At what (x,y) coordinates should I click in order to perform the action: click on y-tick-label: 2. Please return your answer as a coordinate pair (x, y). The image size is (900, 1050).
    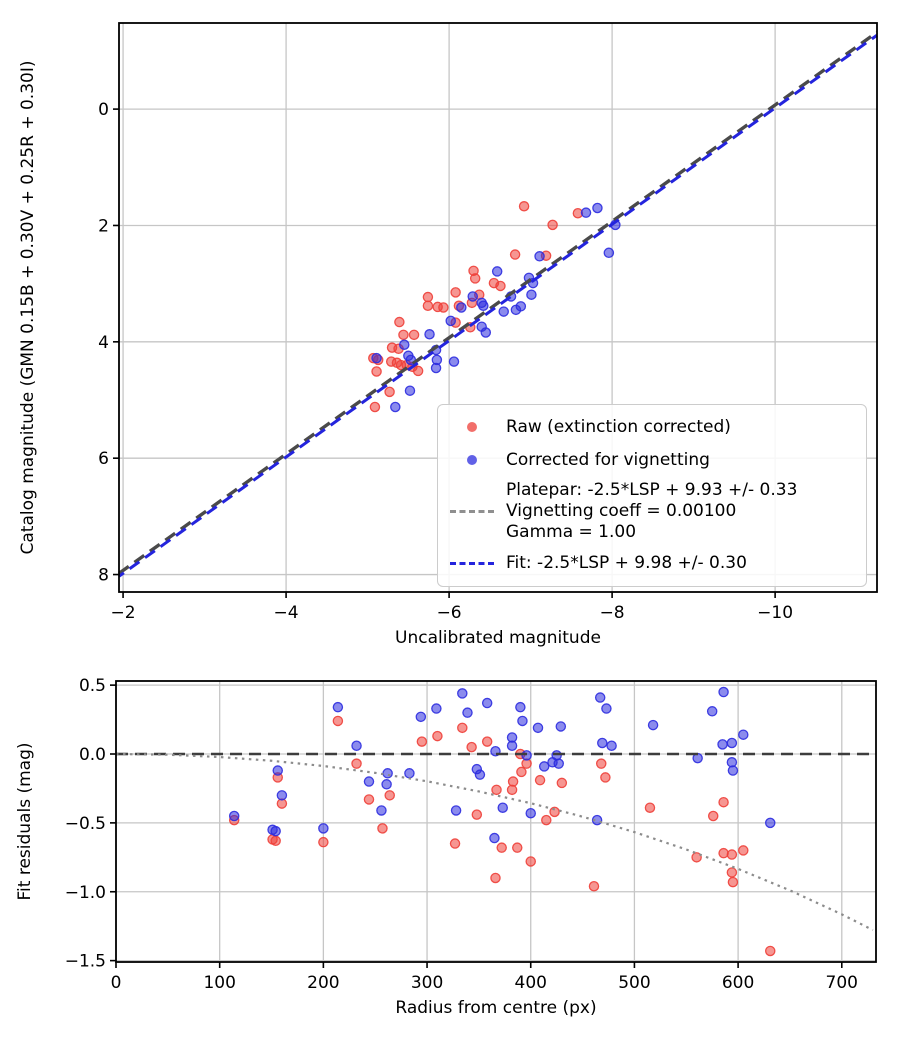
    Looking at the image, I should click on (103, 226).